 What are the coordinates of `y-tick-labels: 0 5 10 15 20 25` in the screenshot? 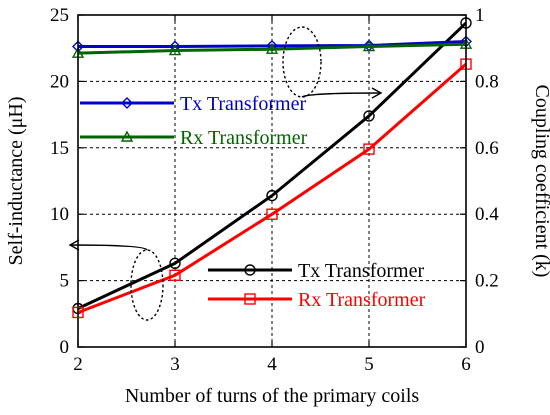 It's located at (59, 181).